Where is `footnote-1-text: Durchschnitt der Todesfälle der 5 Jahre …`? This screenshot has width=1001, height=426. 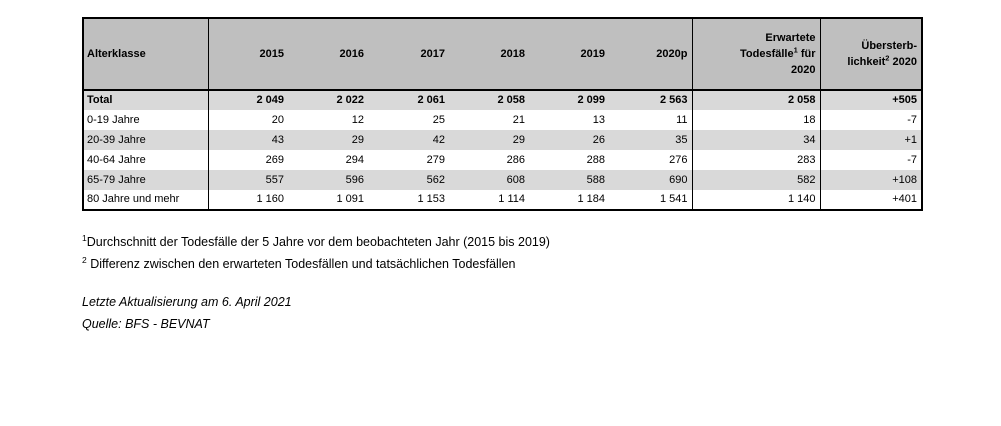 footnote-1-text: Durchschnitt der Todesfälle der 5 Jahre … is located at coordinates (318, 242).